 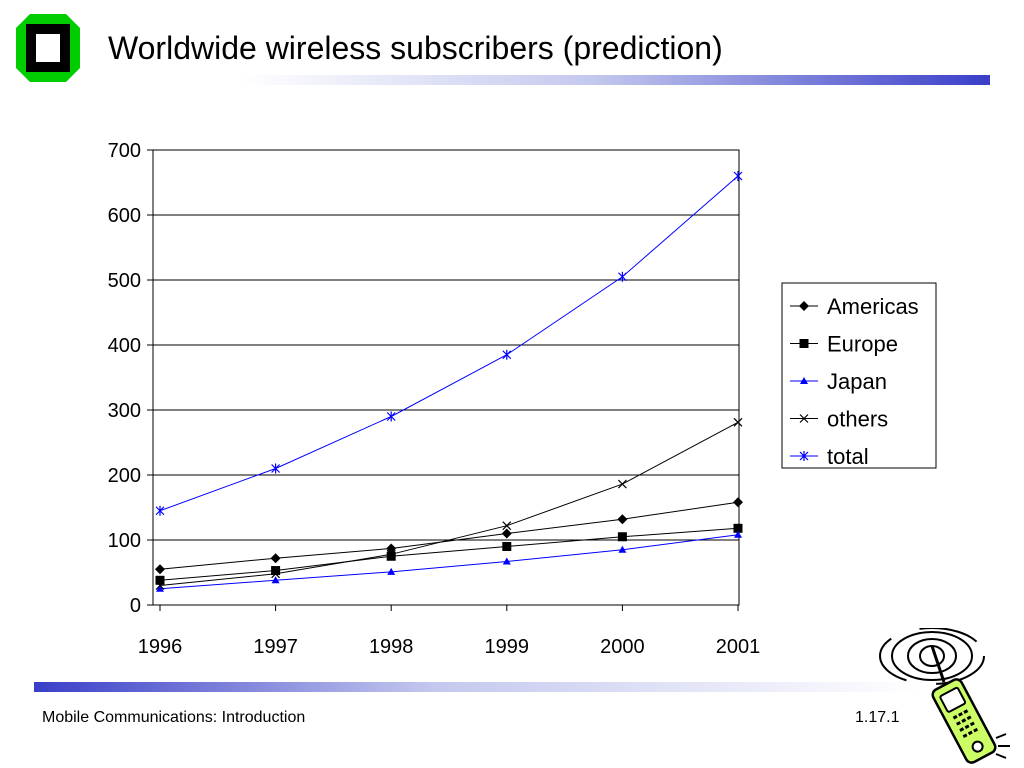 I want to click on x-tick-label: 1996, so click(x=160, y=647).